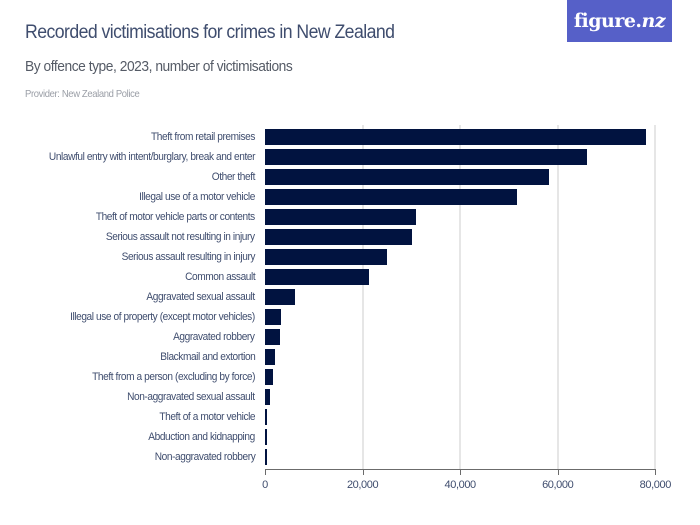 The image size is (700, 525). I want to click on category-label: Theft of a motor vehicle, so click(207, 417).